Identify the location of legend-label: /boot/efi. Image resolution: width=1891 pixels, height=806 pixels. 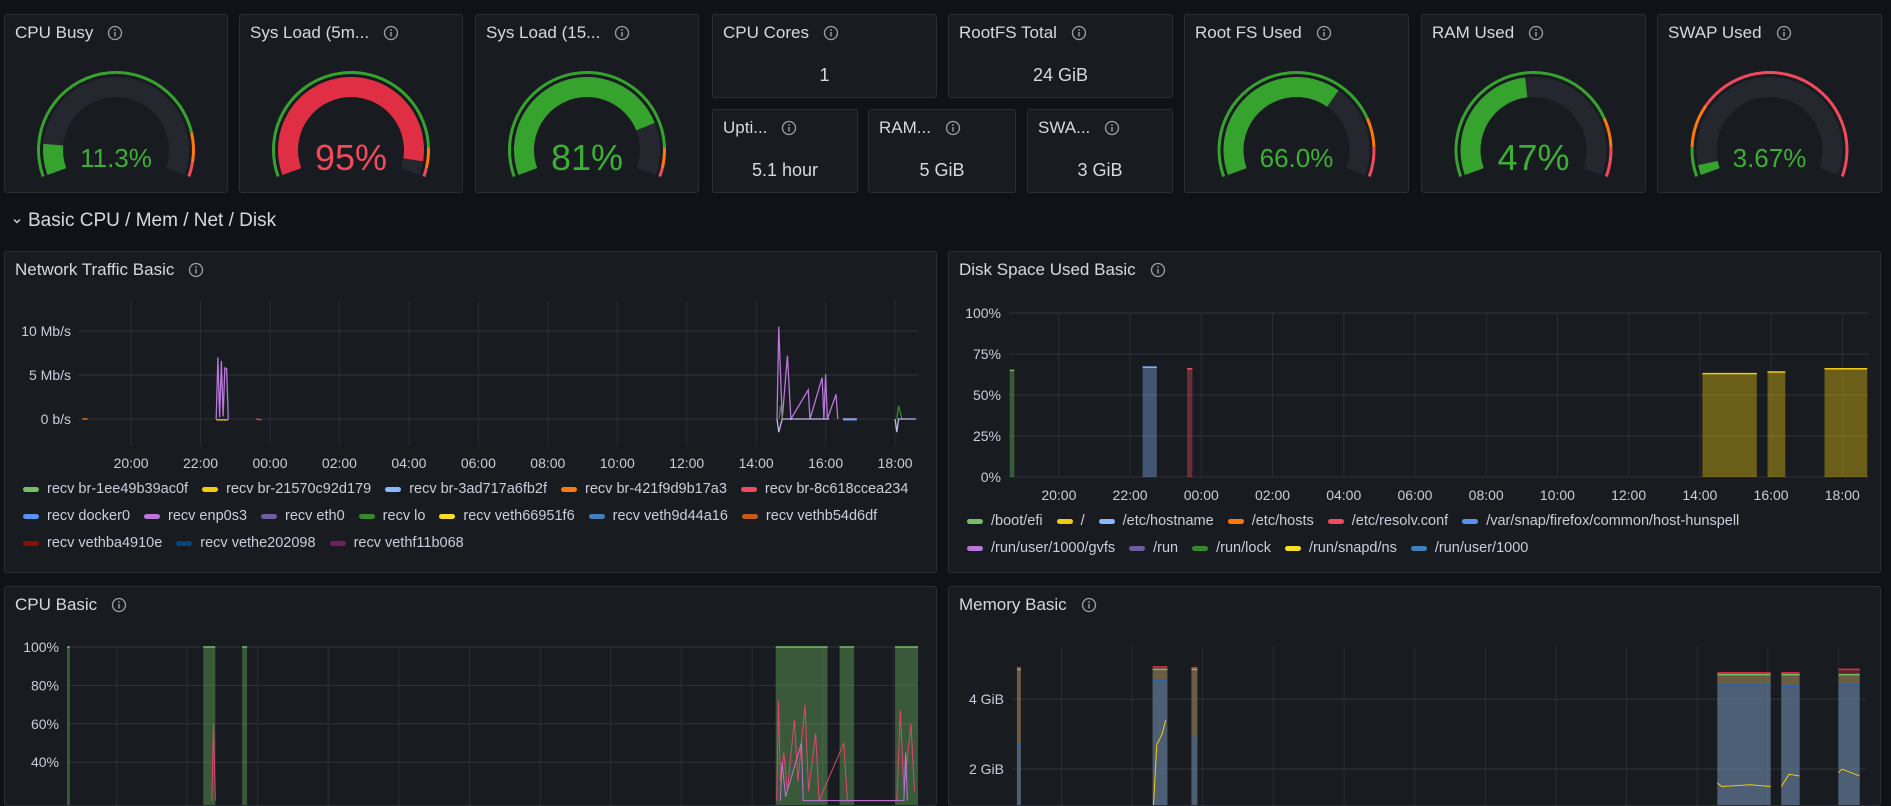
(1017, 521).